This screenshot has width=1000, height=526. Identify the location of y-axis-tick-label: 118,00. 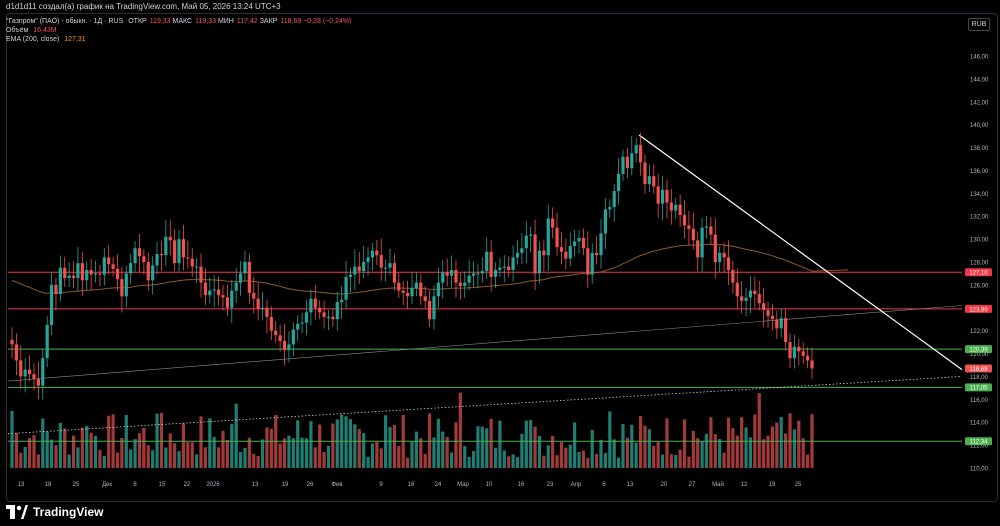
(979, 378).